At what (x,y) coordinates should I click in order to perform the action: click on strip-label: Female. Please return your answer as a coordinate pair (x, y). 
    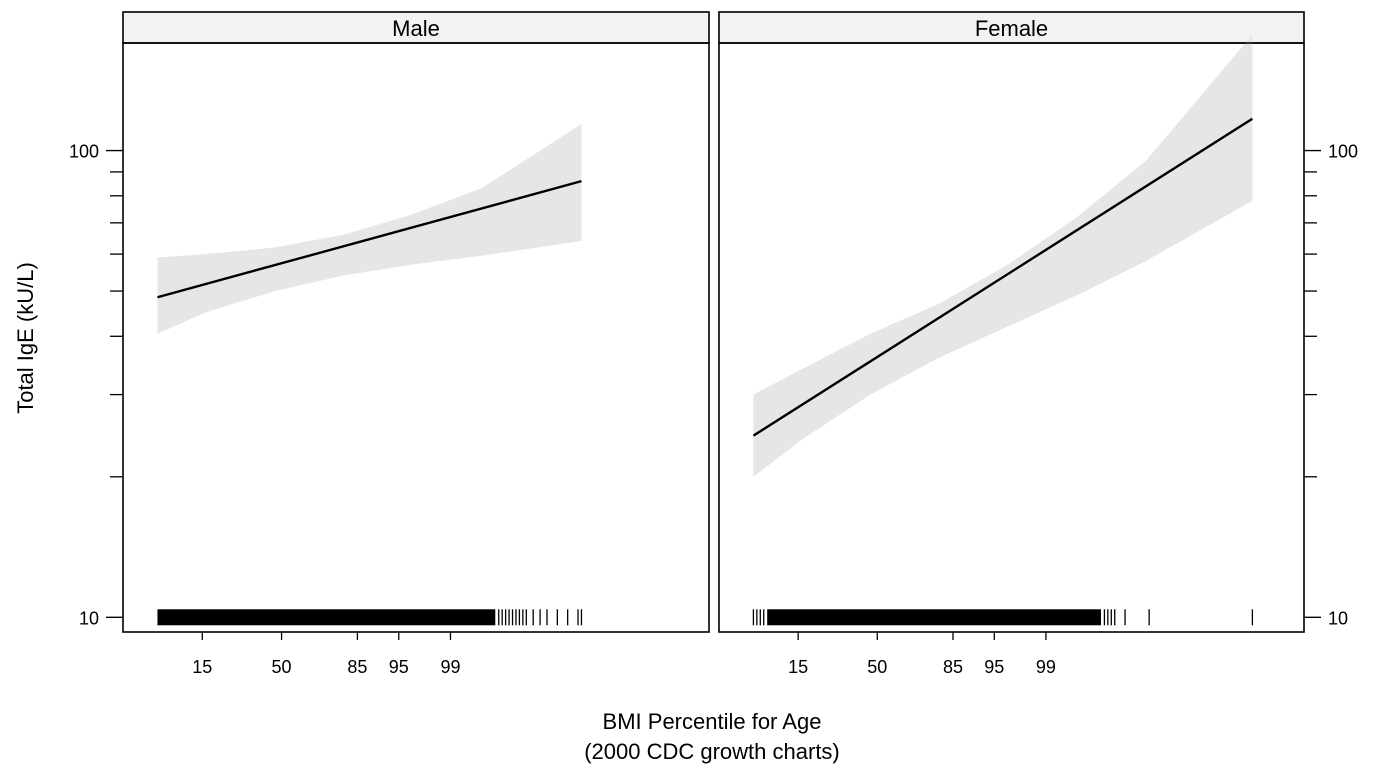
    Looking at the image, I should click on (1011, 28).